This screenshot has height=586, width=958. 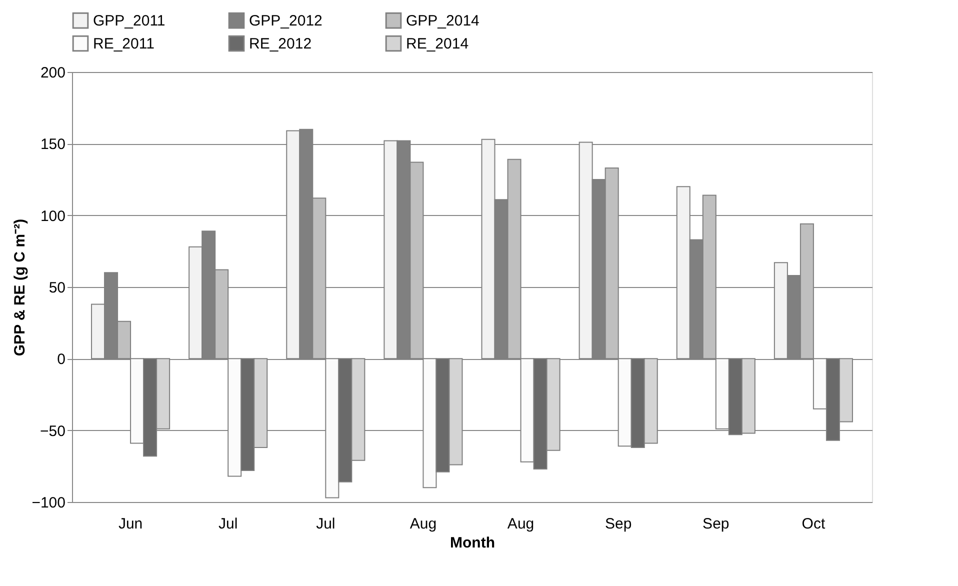 What do you see at coordinates (57, 288) in the screenshot?
I see `y-tick-label: 50` at bounding box center [57, 288].